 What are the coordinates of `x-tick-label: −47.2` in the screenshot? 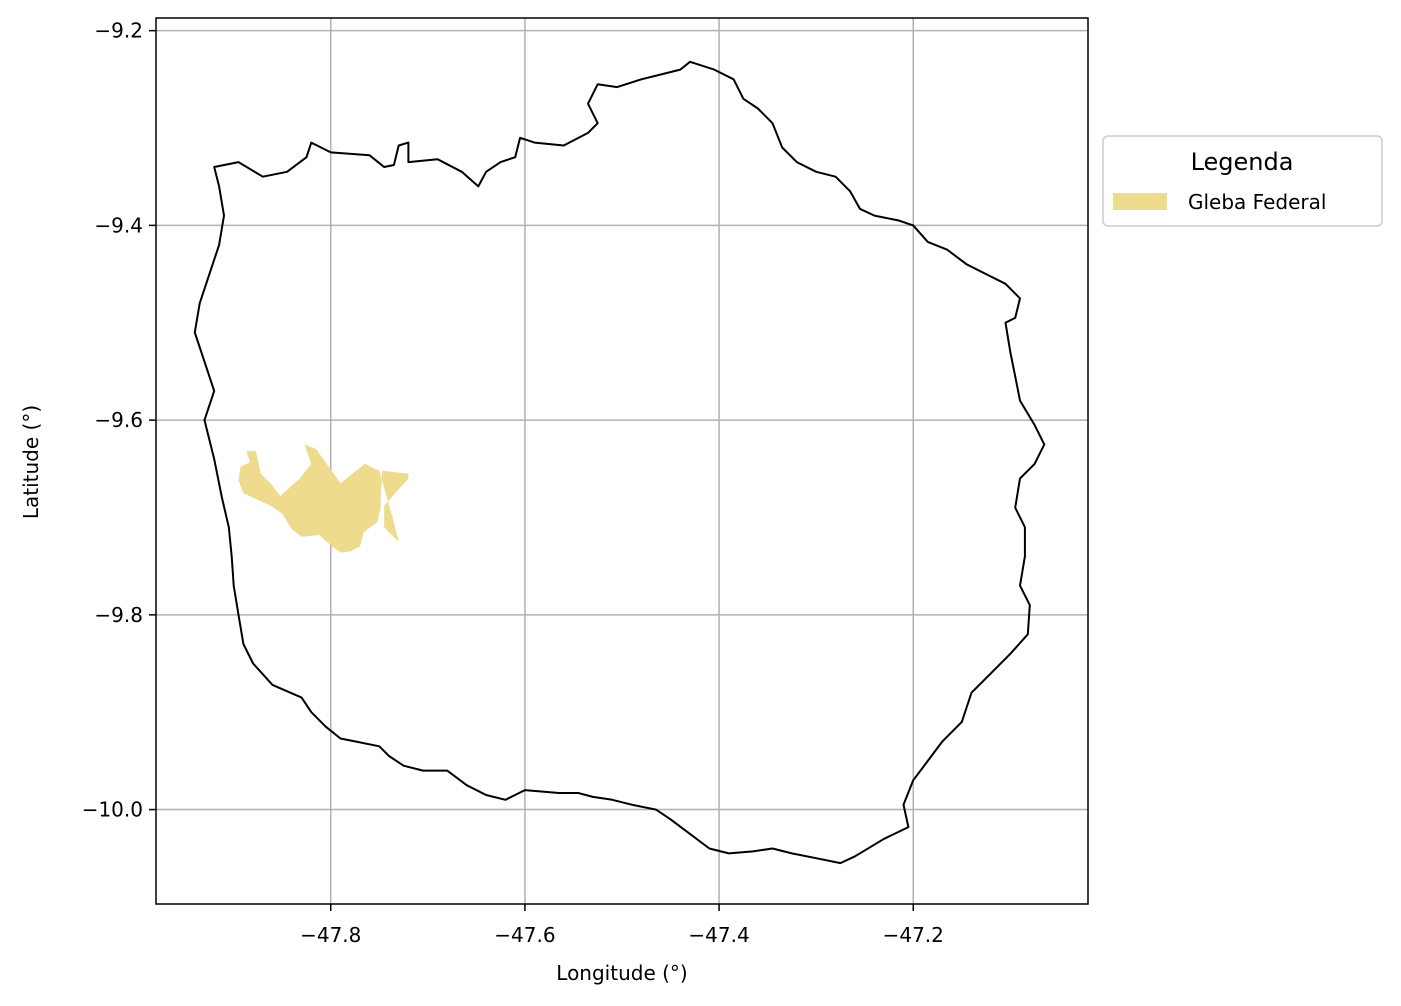 It's located at (913, 935).